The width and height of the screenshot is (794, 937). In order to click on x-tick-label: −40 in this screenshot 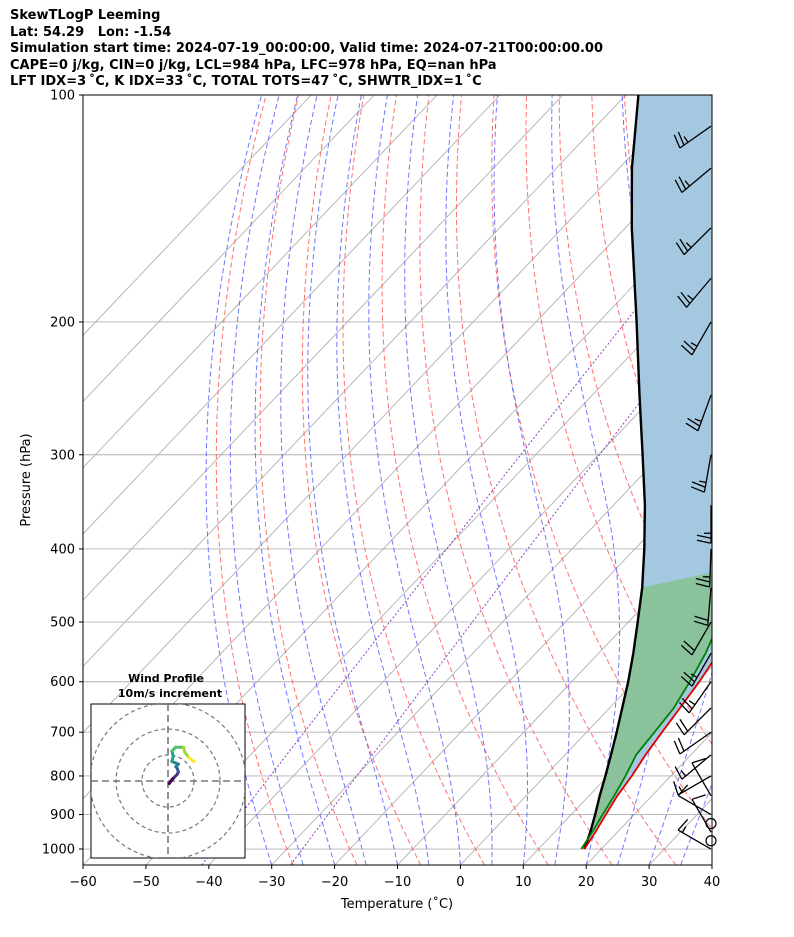, I will do `click(208, 882)`.